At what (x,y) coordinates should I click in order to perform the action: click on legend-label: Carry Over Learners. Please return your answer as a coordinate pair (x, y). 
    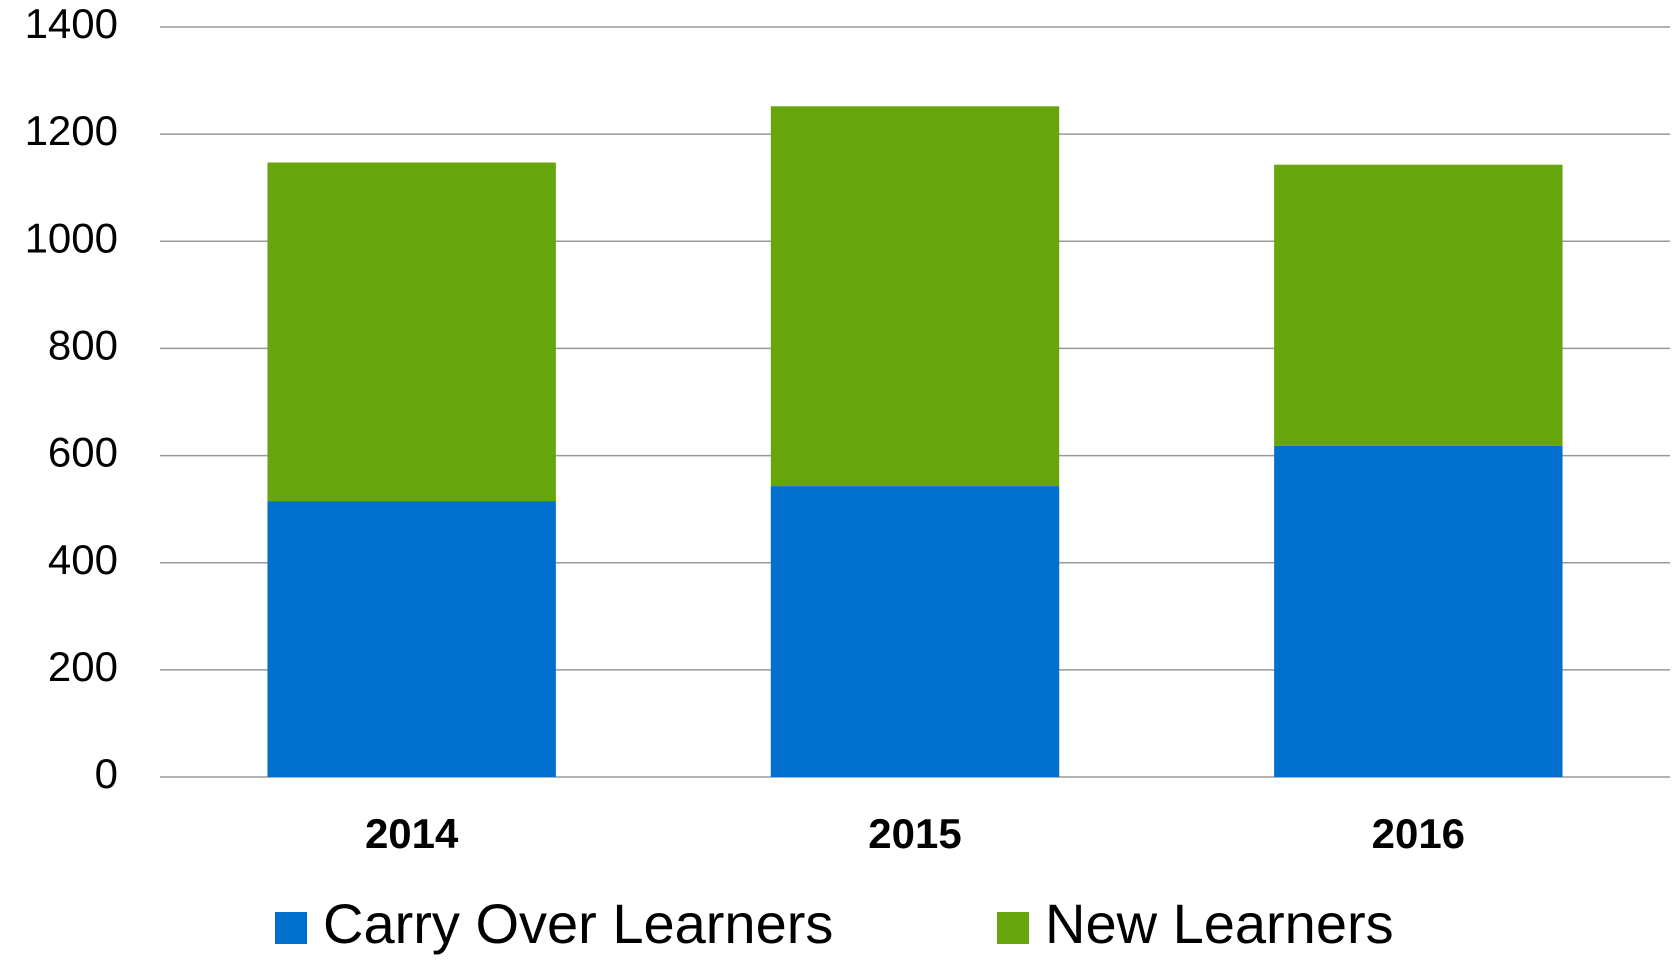
    Looking at the image, I should click on (578, 923).